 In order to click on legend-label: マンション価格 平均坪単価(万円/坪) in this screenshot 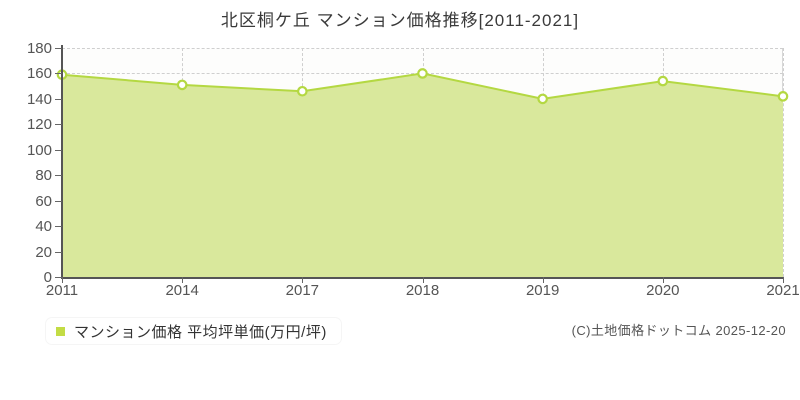, I will do `click(200, 332)`.